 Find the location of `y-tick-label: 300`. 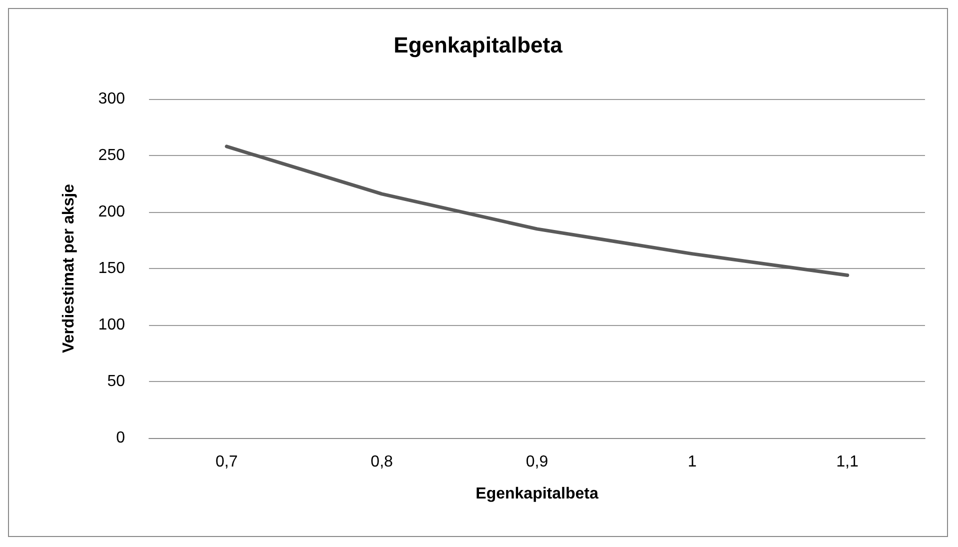

y-tick-label: 300 is located at coordinates (112, 99).